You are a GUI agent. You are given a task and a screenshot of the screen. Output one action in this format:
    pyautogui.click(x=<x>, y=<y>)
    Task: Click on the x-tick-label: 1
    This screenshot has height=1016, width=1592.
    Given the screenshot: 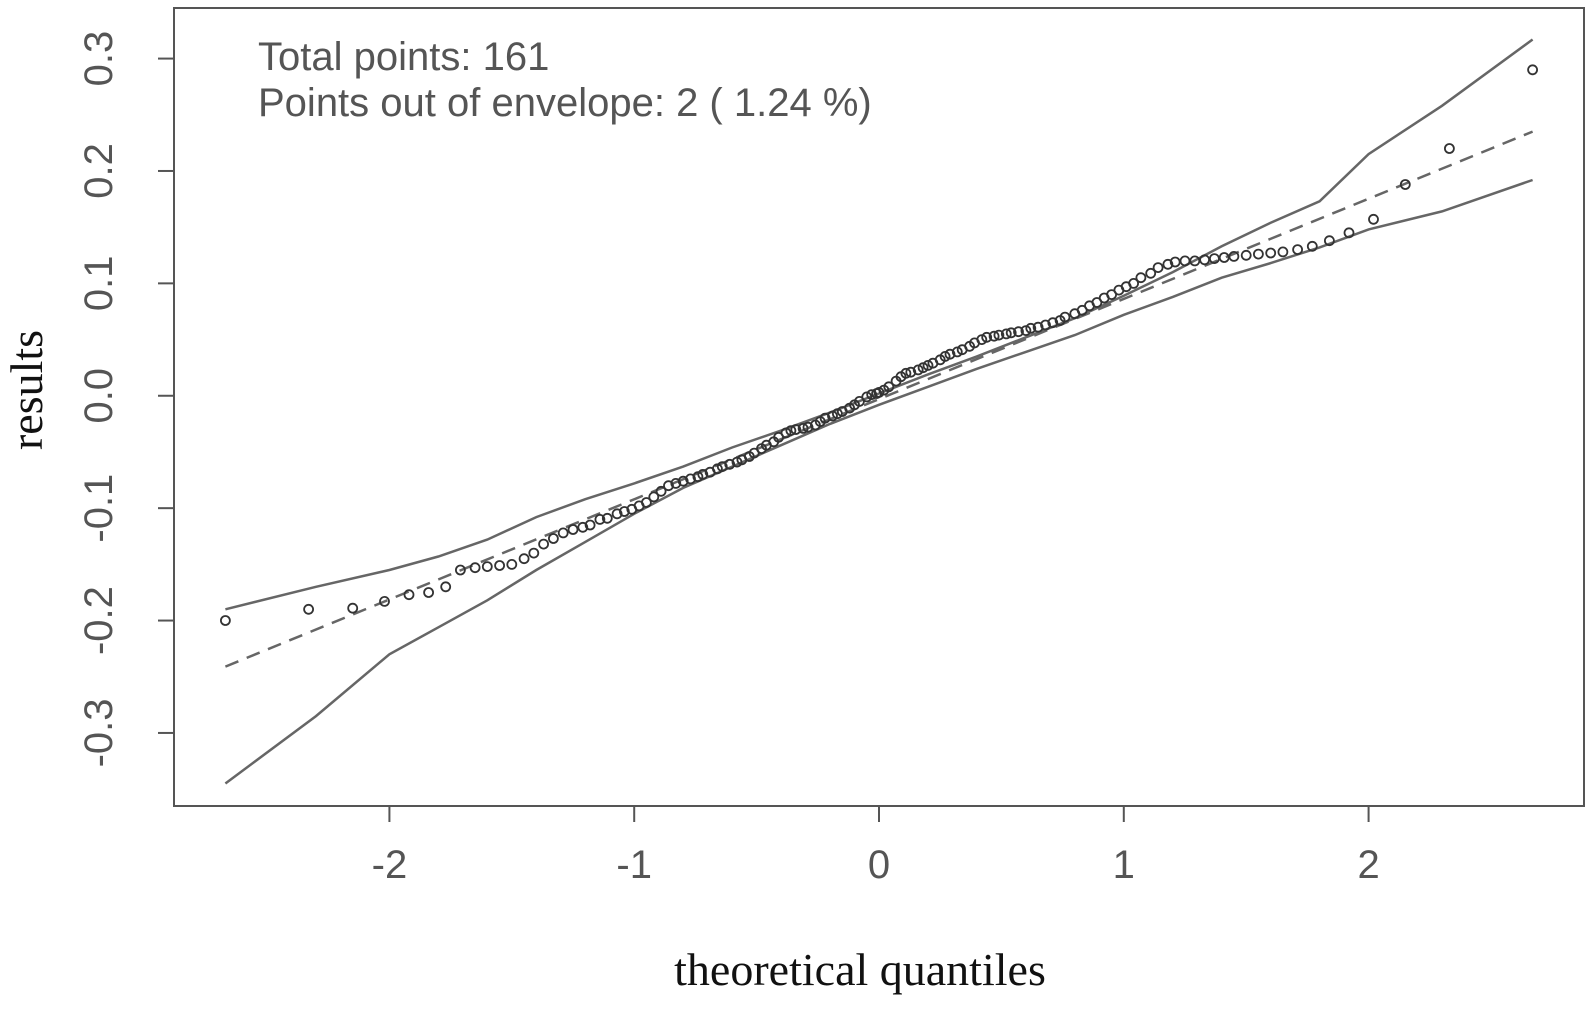 What is the action you would take?
    pyautogui.click(x=1124, y=865)
    